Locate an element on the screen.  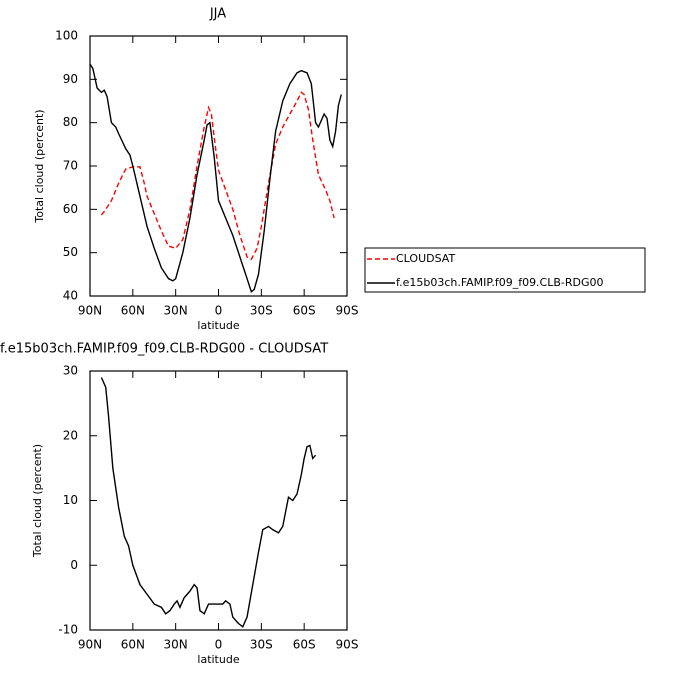
y-tick-label: 20 is located at coordinates (70, 435).